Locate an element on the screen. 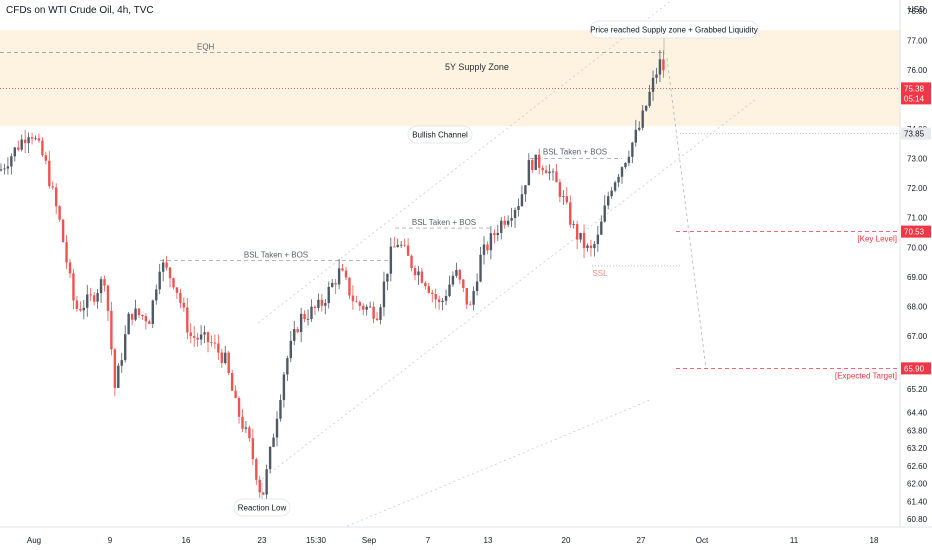  y-tick-label: 67.00 is located at coordinates (917, 336).